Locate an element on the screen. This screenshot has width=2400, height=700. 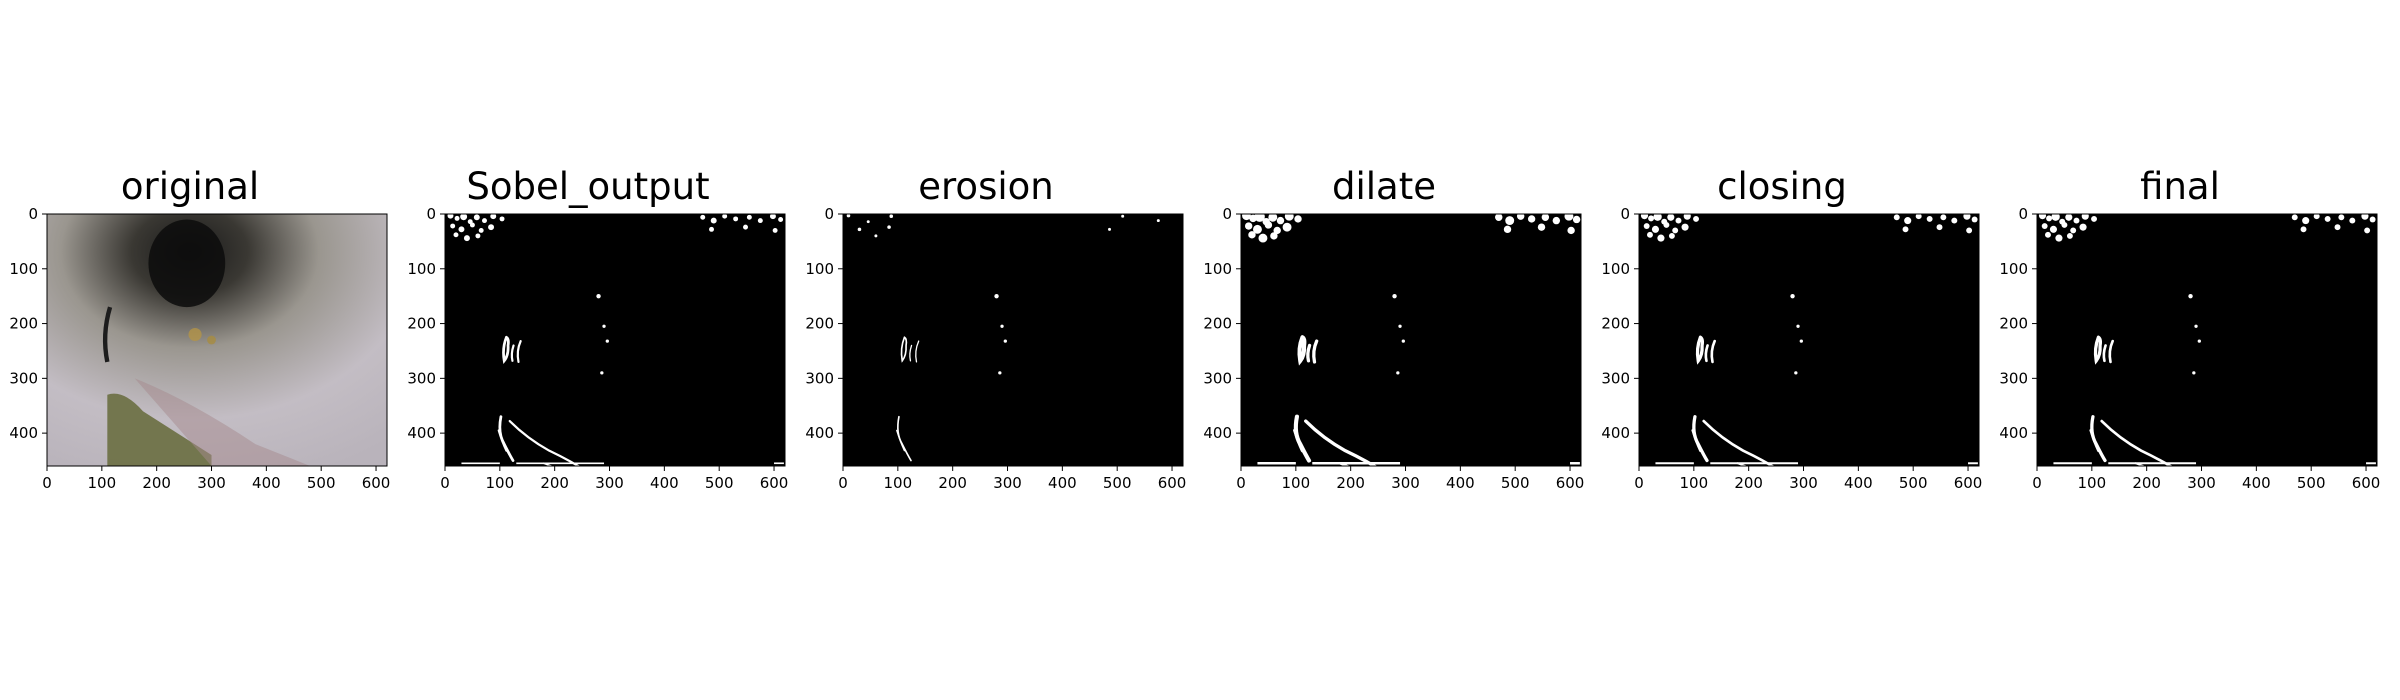
y-tick-label: 300 is located at coordinates (2013, 378).